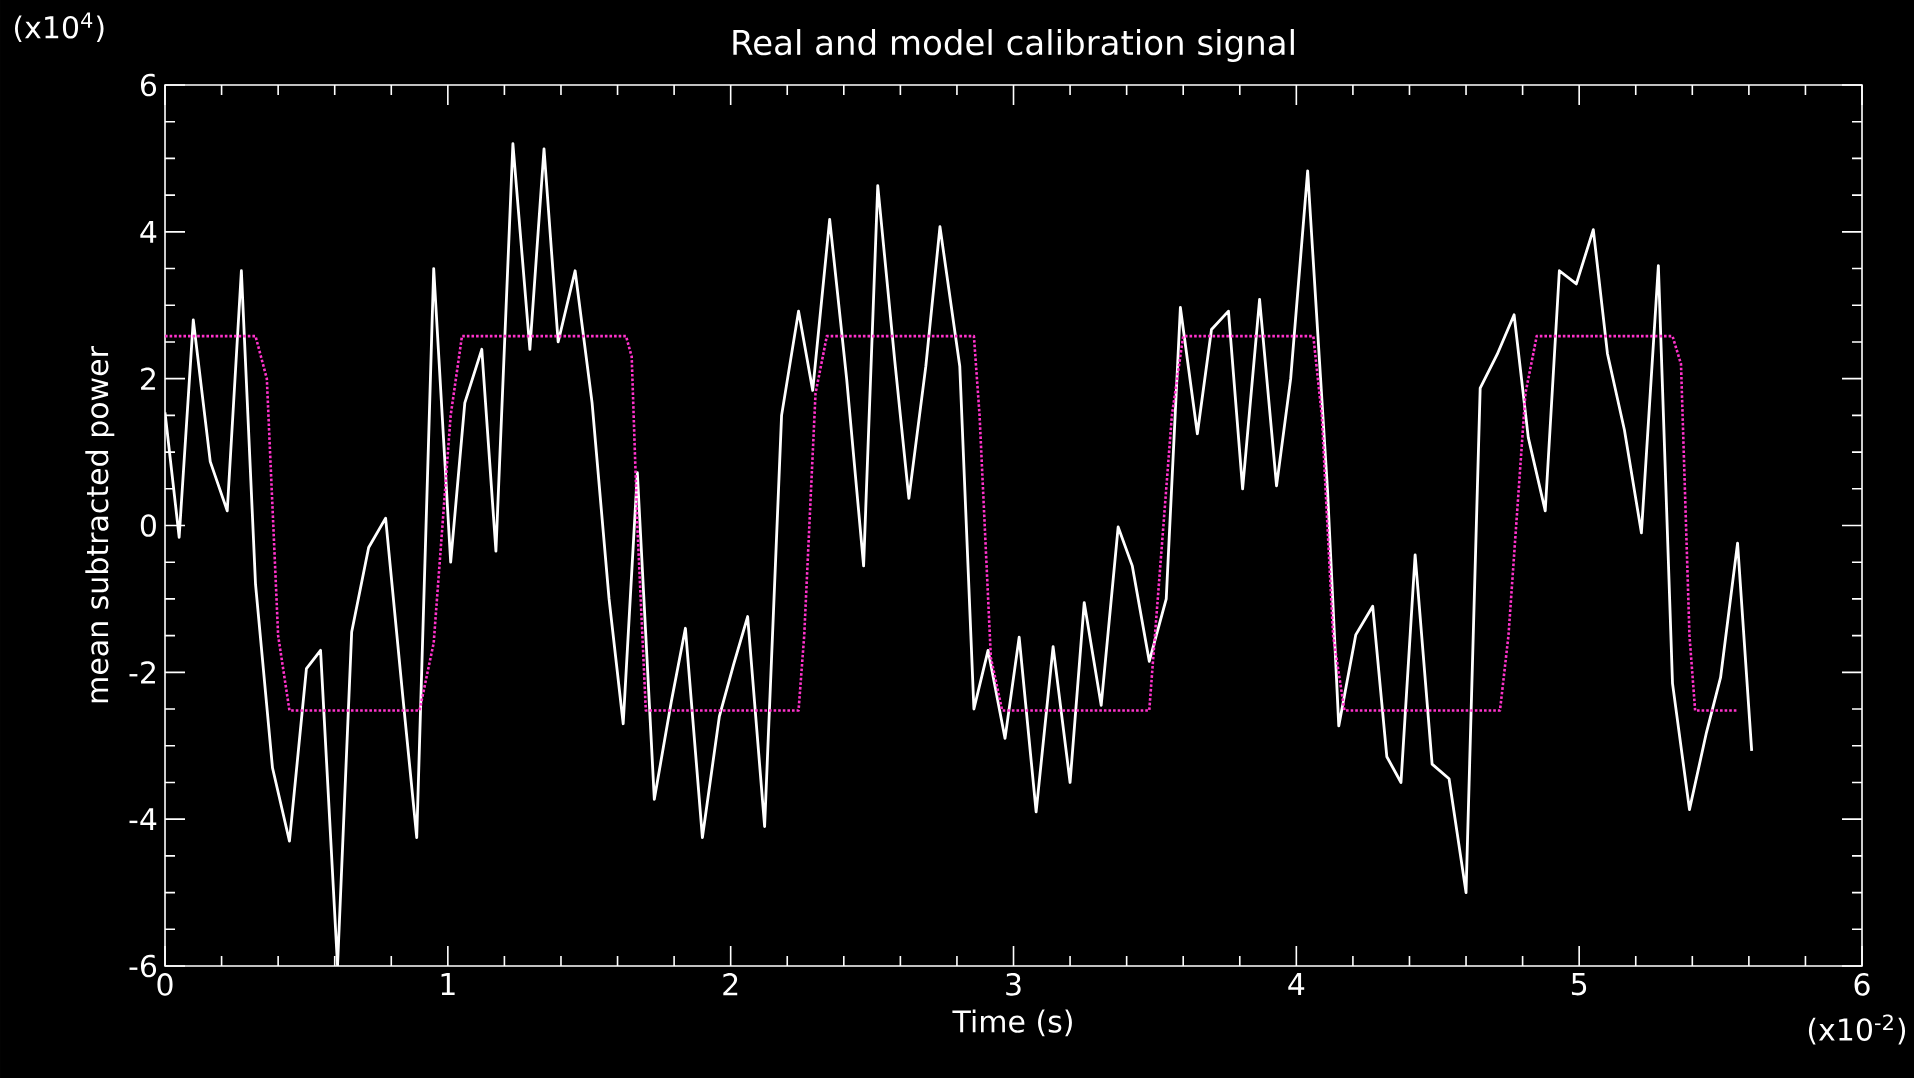 The image size is (1914, 1078). I want to click on text: (x10$^{-2}$), so click(1857, 1029).